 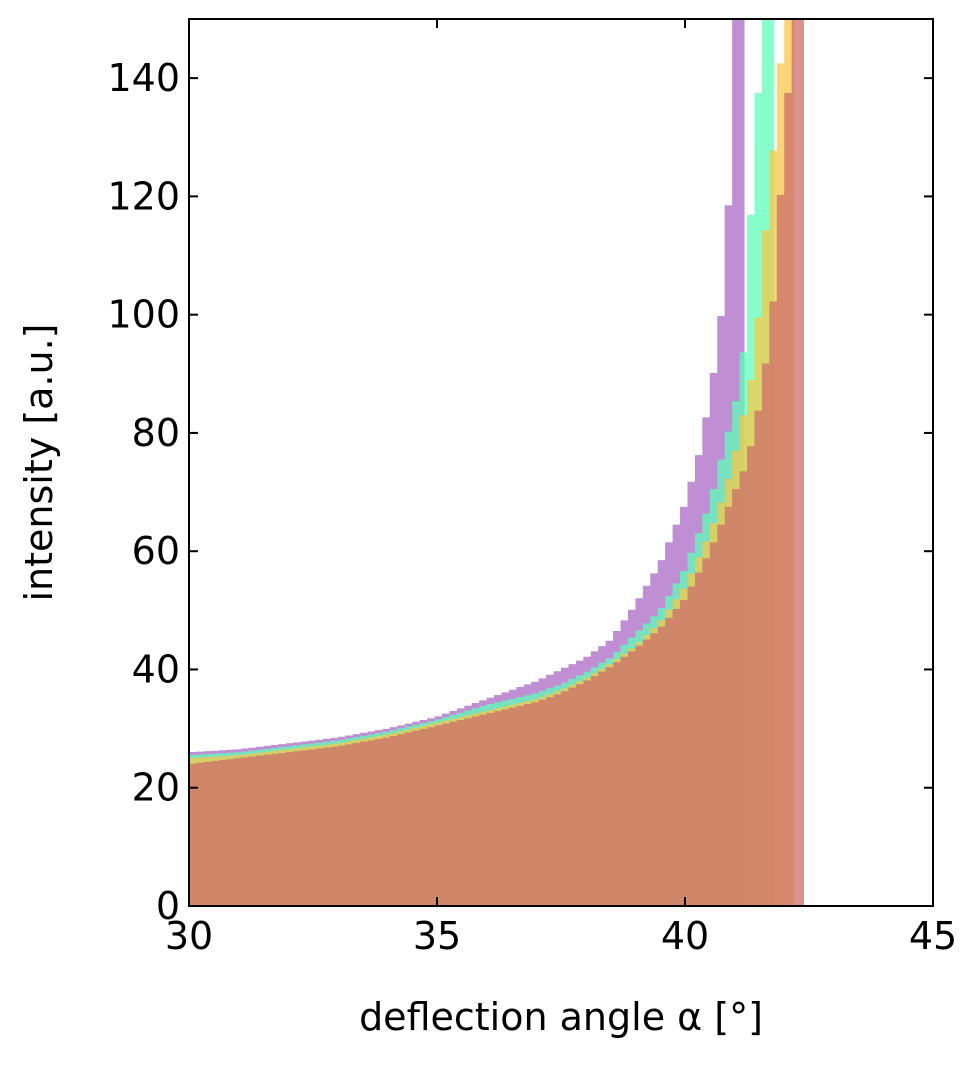 I want to click on y-tick-label: 0, so click(x=168, y=906).